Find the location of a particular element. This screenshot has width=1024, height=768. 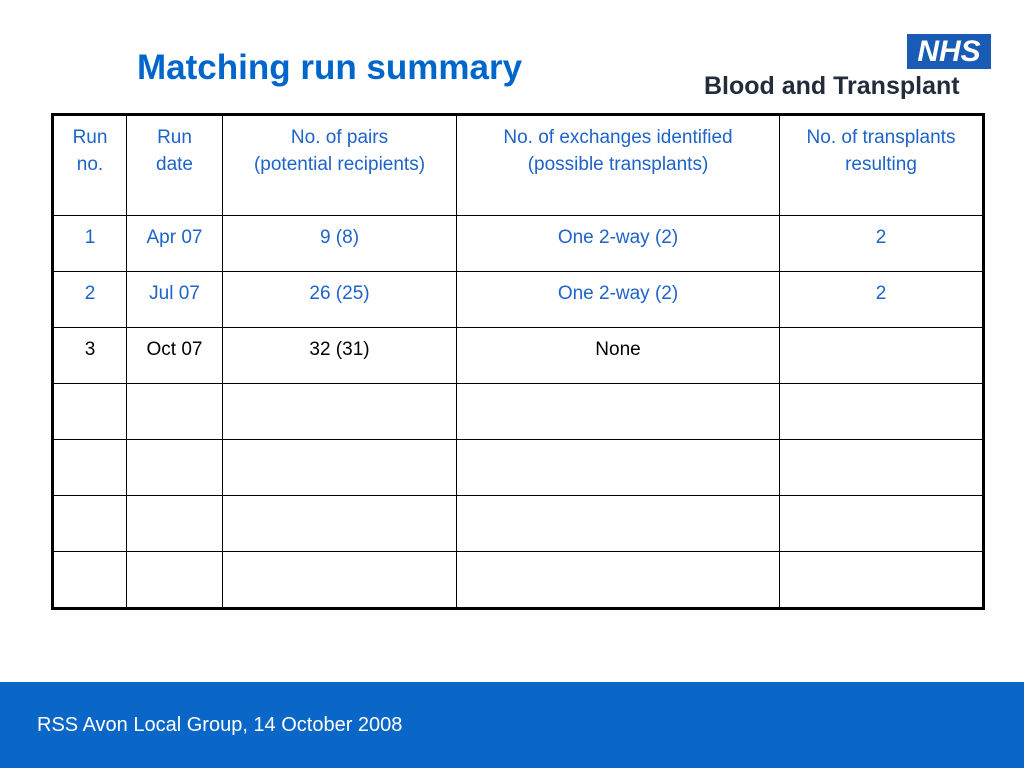

cell-run-no: 3 is located at coordinates (89, 355).